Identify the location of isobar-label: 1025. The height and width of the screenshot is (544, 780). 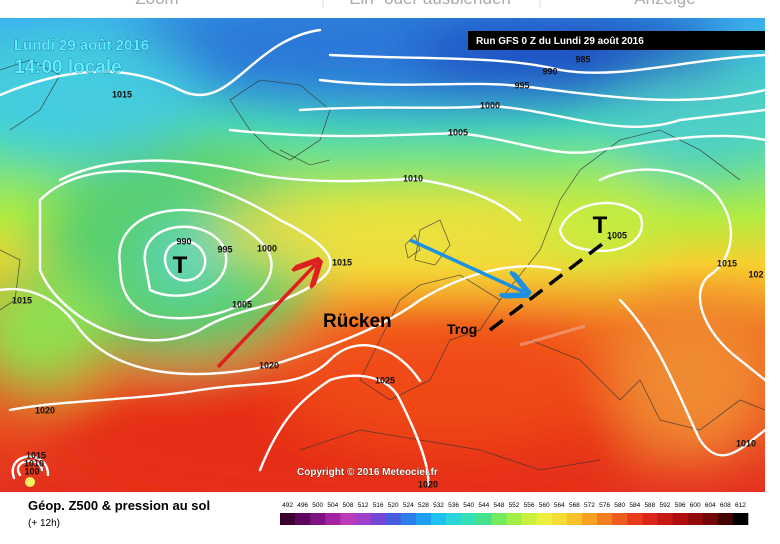
(385, 380).